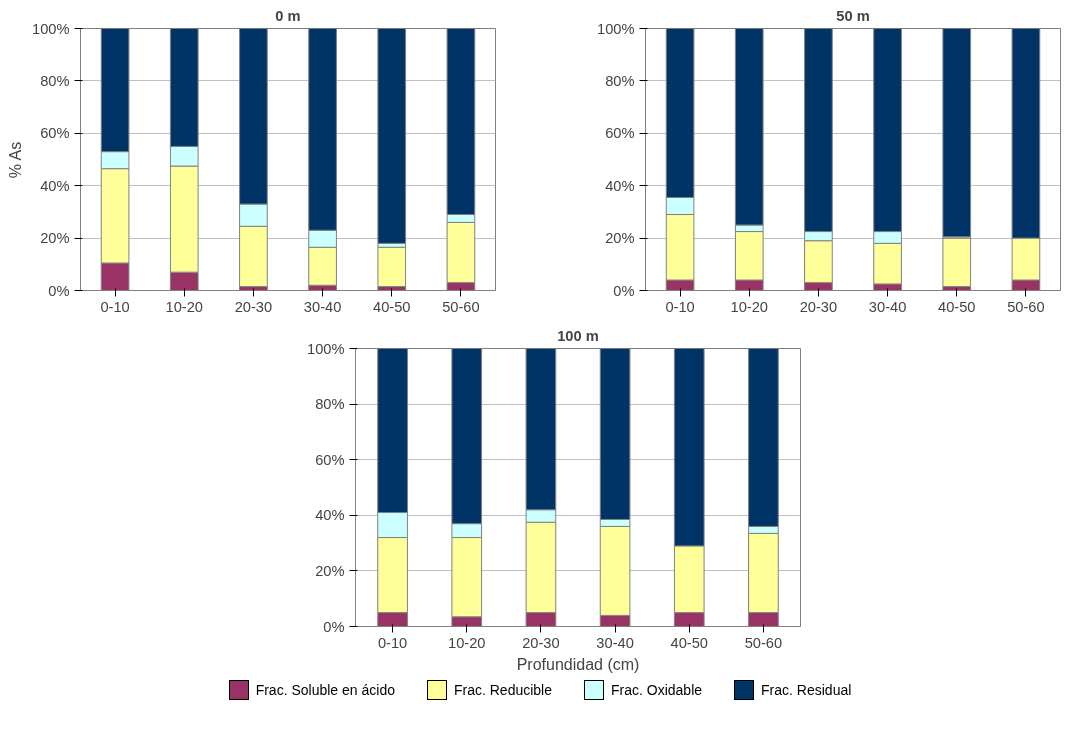 The image size is (1079, 736). What do you see at coordinates (578, 664) in the screenshot?
I see `x-axis-title: Profundidad (cm)` at bounding box center [578, 664].